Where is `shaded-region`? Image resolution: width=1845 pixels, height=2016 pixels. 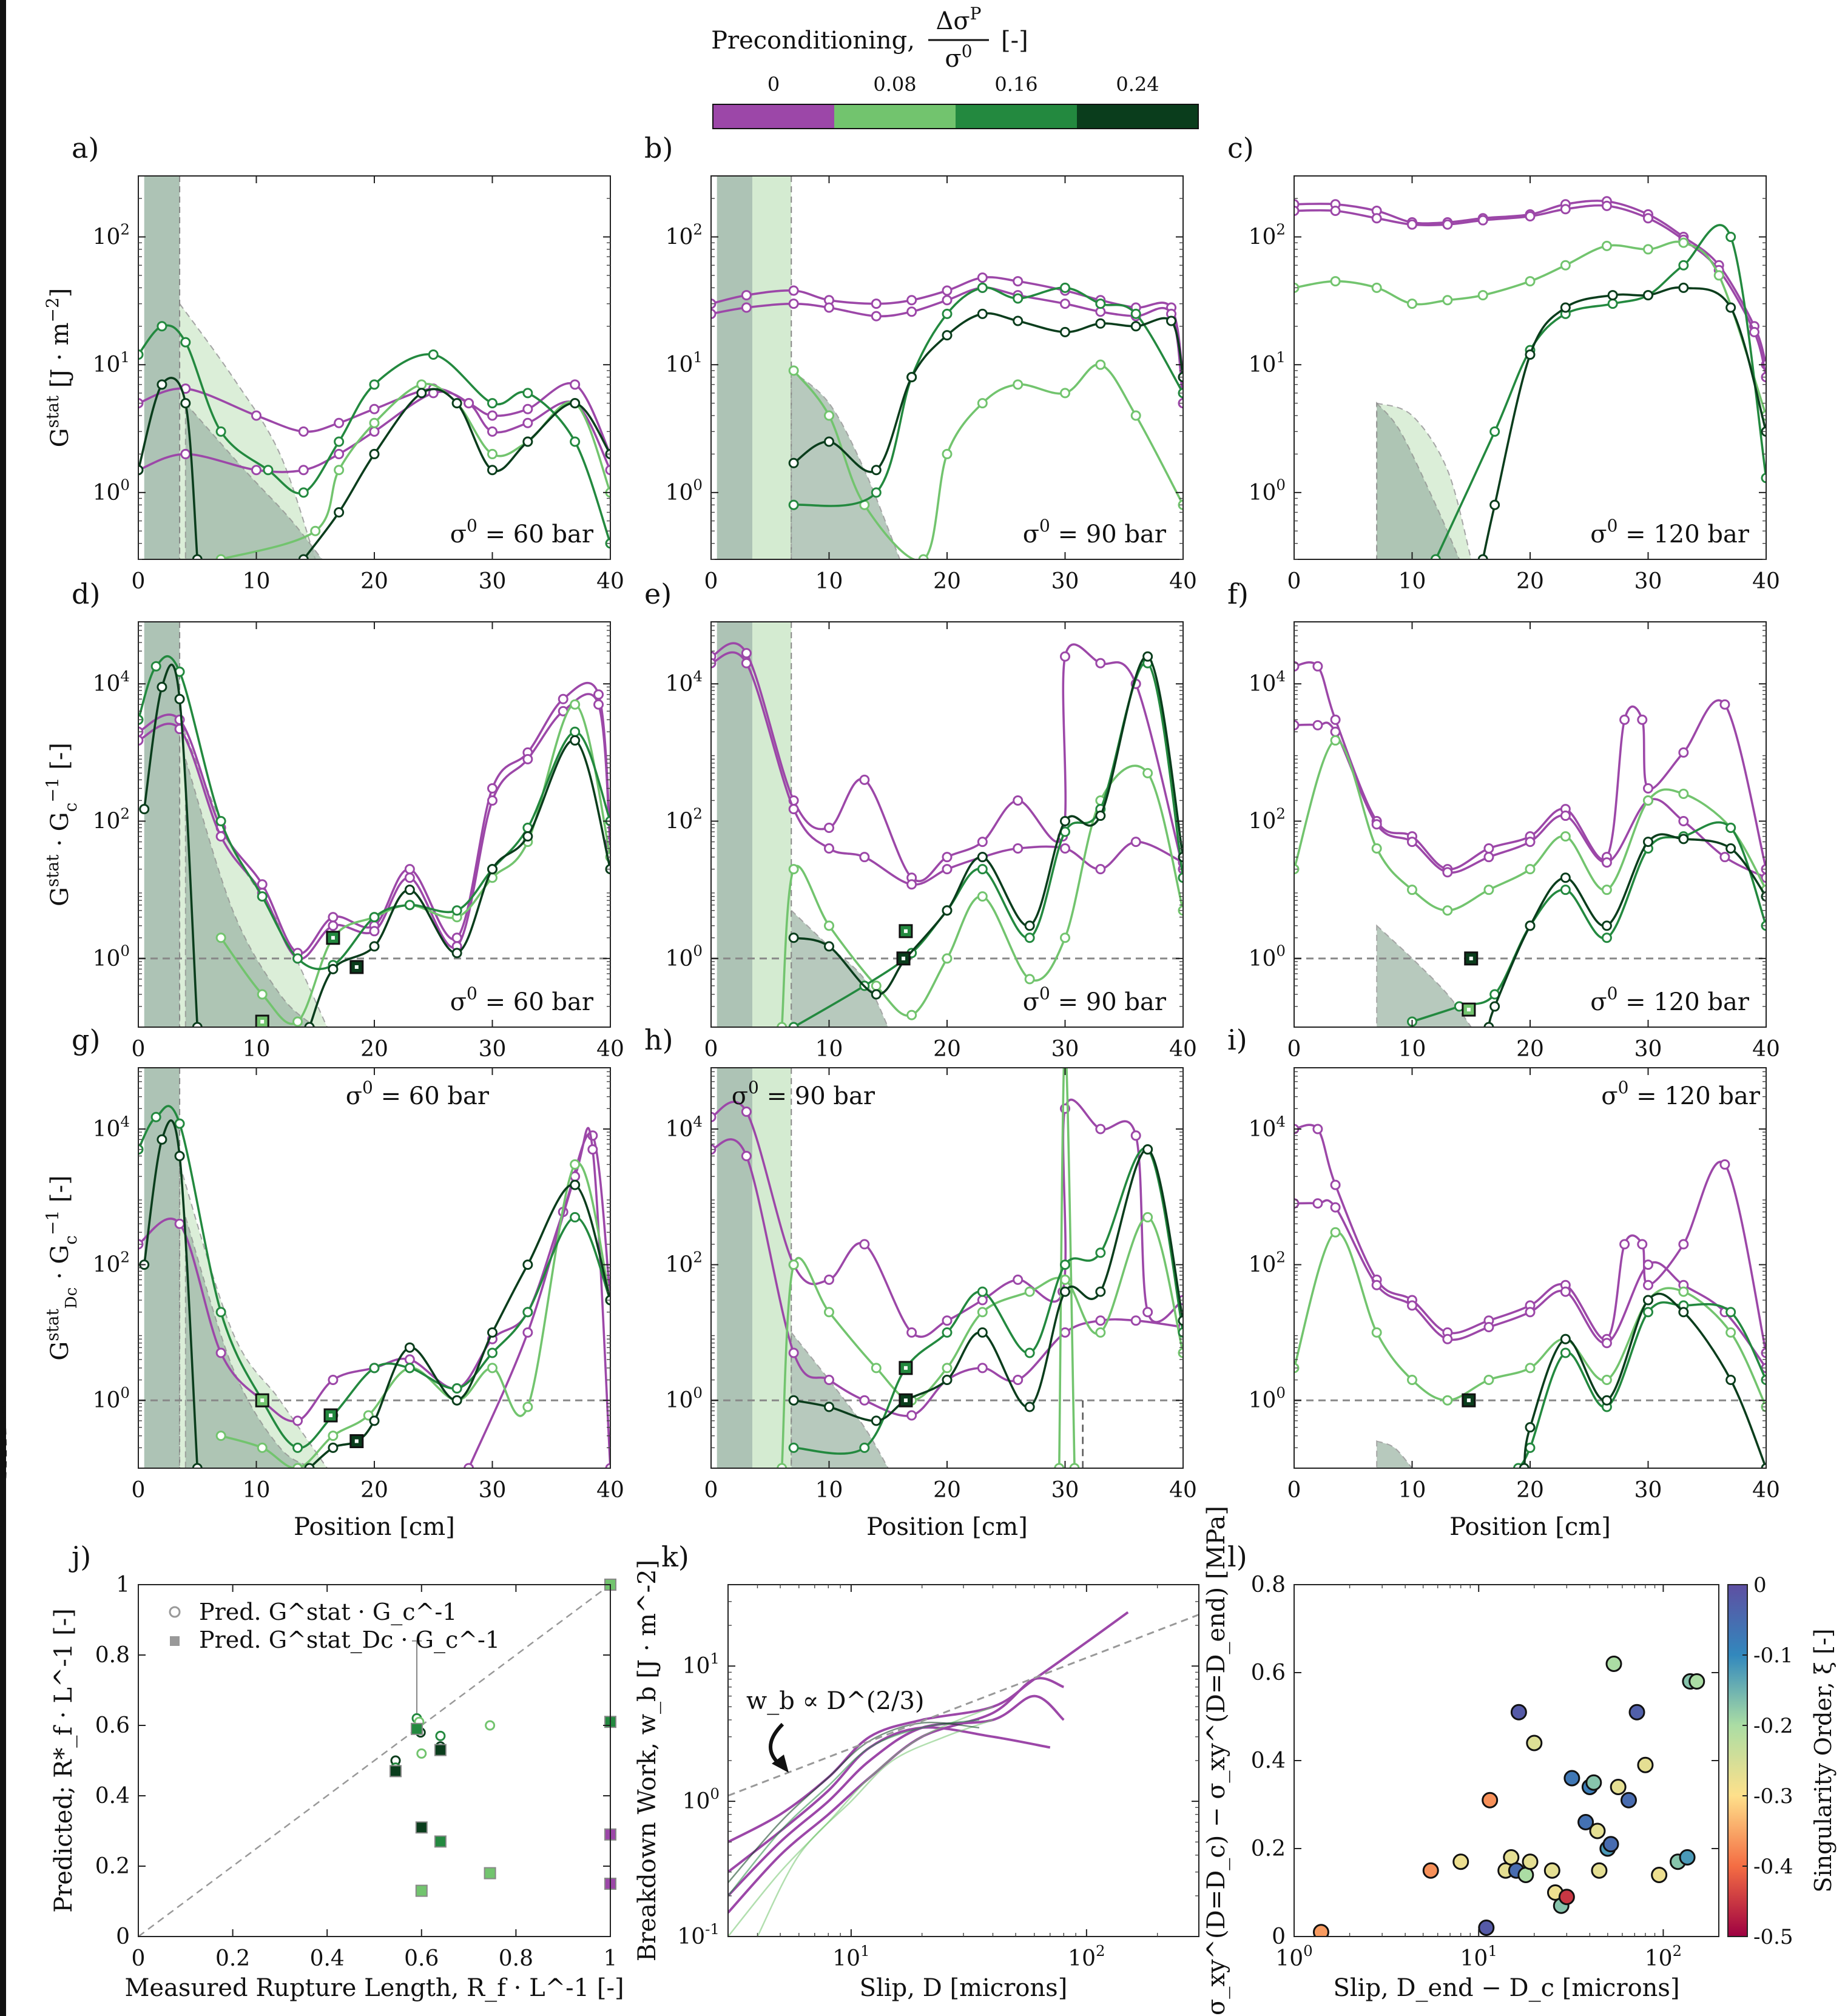
shaded-region is located at coordinates (735, 368).